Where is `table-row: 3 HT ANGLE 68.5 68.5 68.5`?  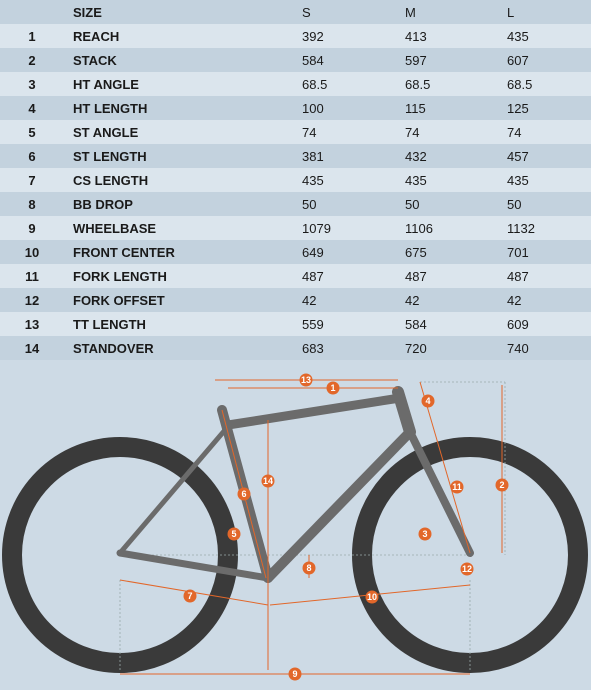
table-row: 3 HT ANGLE 68.5 68.5 68.5 is located at coordinates (295, 84).